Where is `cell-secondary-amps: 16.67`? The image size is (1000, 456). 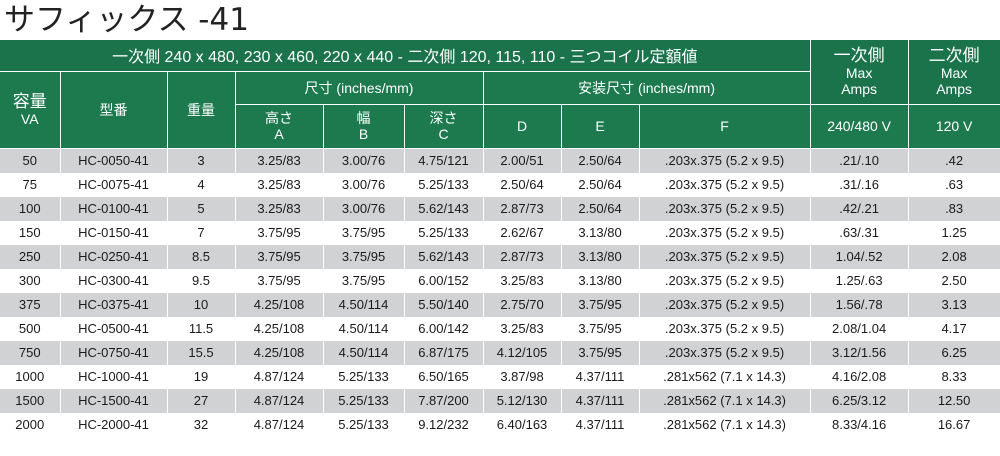 cell-secondary-amps: 16.67 is located at coordinates (954, 424).